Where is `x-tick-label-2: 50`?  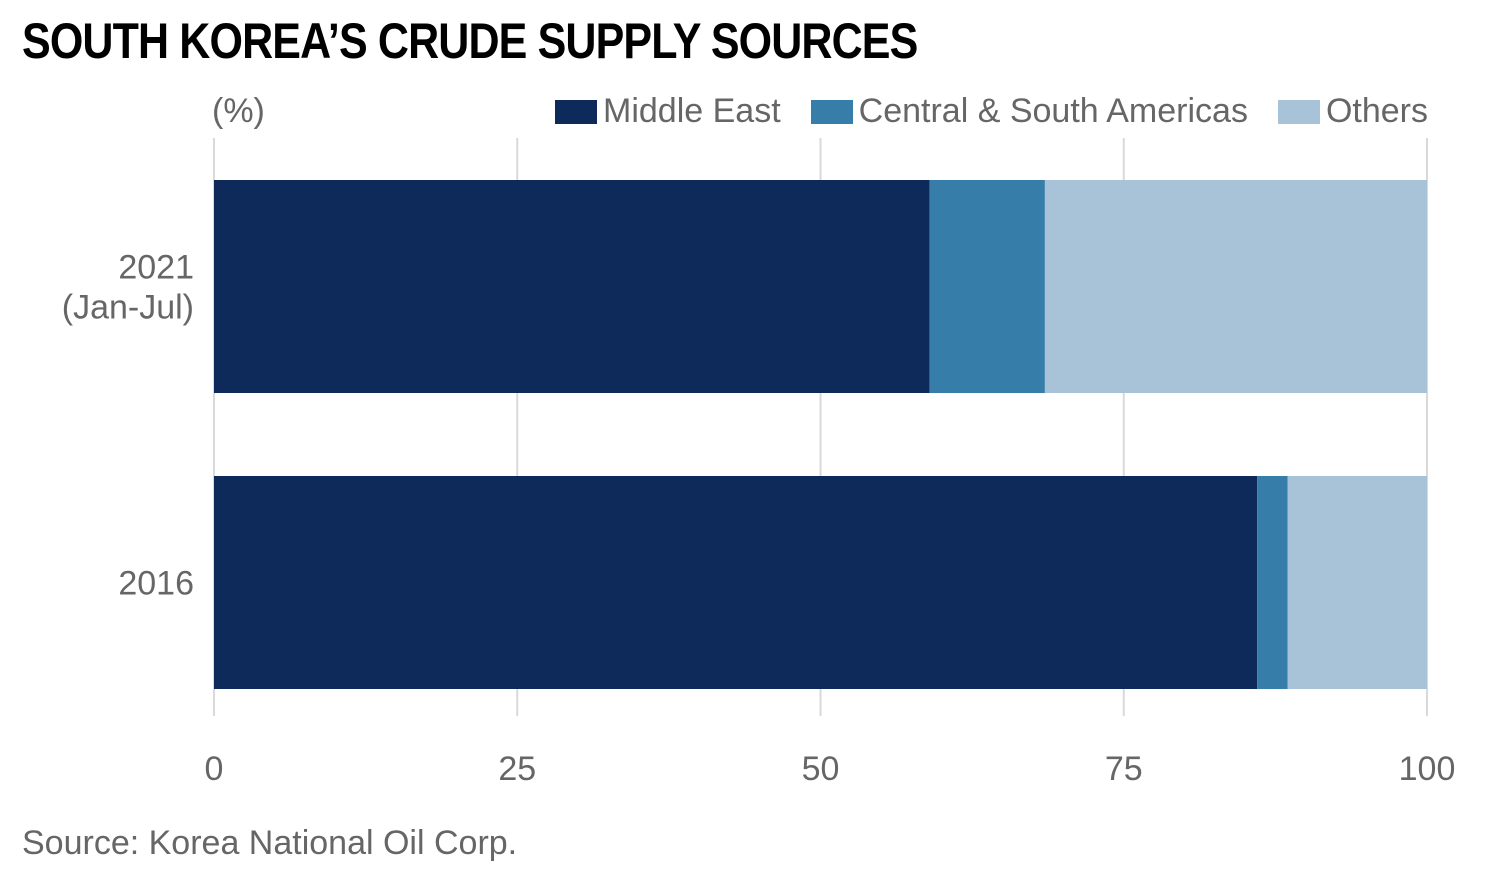 x-tick-label-2: 50 is located at coordinates (821, 769).